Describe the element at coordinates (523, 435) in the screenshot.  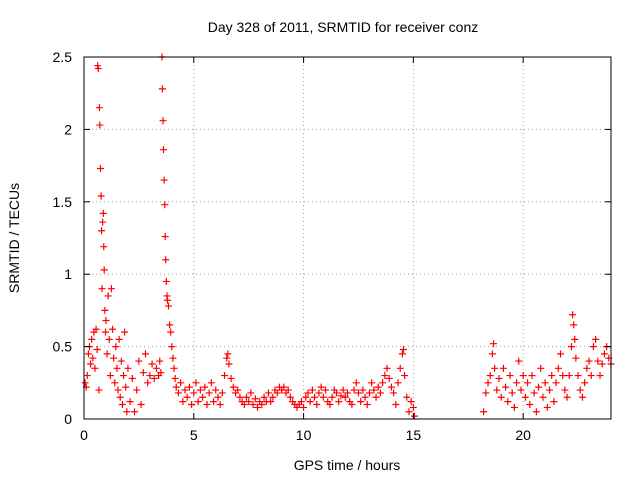
I see `x-tick-label: 20` at that location.